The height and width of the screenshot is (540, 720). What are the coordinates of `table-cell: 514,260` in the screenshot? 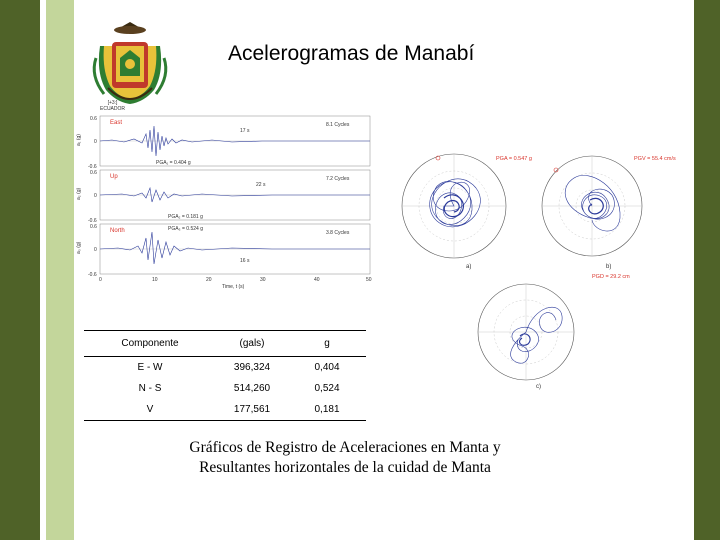 It's located at (252, 388).